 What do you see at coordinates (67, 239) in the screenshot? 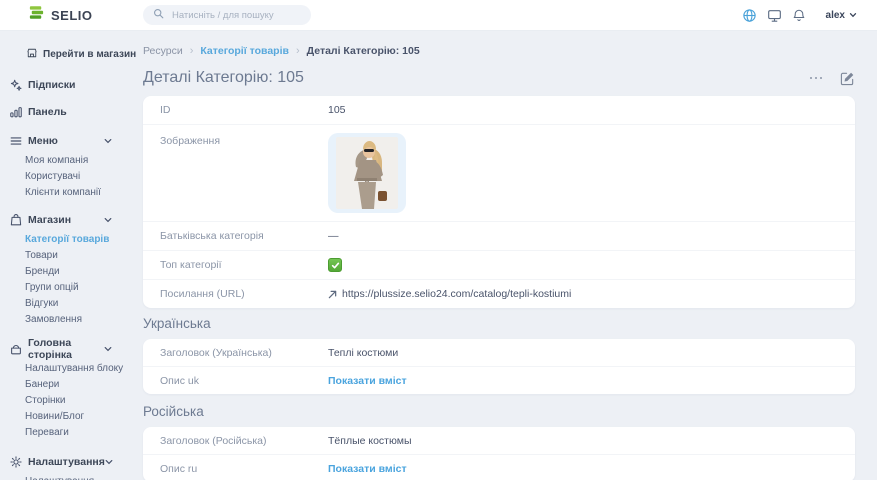
I see `sidebar-item-product-categories: Категорії товарів` at bounding box center [67, 239].